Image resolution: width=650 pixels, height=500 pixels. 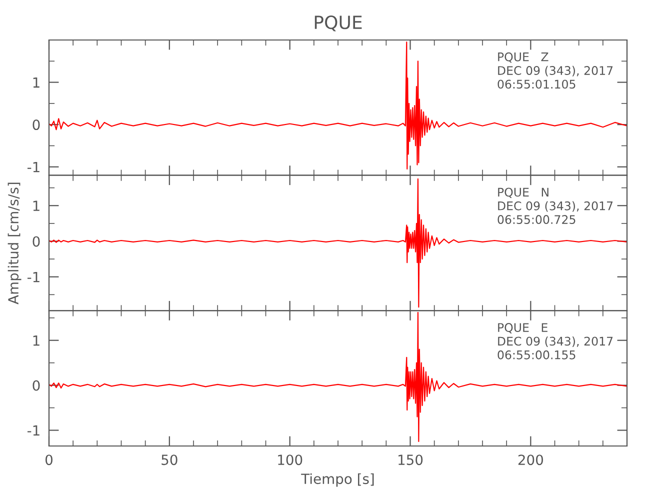 I want to click on annotation: PQUE Z DEC 09 (343), 2017 06:55:01.105, so click(x=555, y=70).